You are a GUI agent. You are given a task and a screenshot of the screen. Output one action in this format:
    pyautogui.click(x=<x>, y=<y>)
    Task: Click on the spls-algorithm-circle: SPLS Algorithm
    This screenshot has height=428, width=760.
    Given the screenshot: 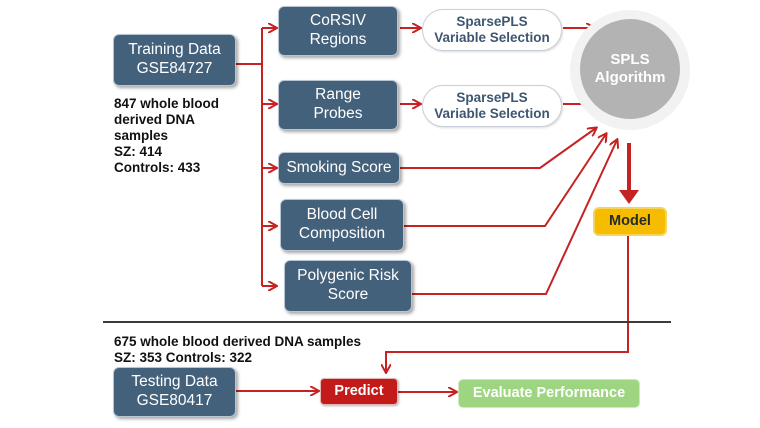 What is the action you would take?
    pyautogui.click(x=630, y=69)
    